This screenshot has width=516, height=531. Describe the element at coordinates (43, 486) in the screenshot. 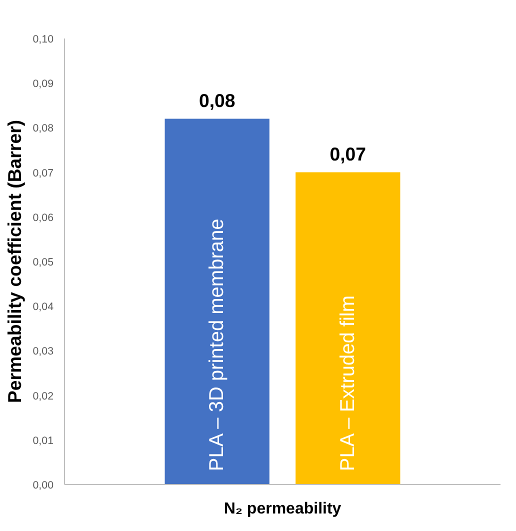

I see `y-tick-label: 0,00` at that location.